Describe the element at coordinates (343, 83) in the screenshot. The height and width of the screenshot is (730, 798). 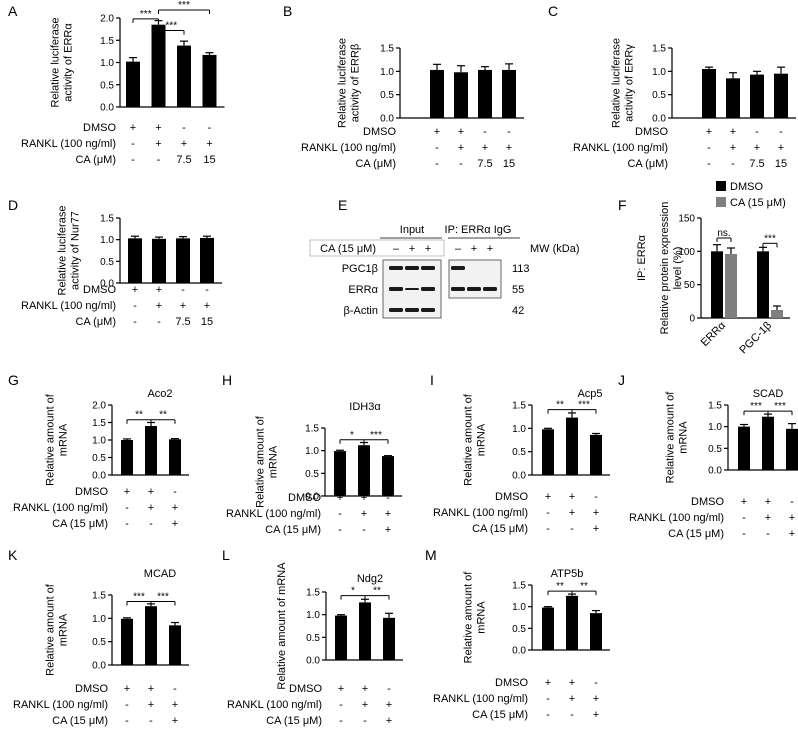
I see `y-axis-label: Relative luciferase` at that location.